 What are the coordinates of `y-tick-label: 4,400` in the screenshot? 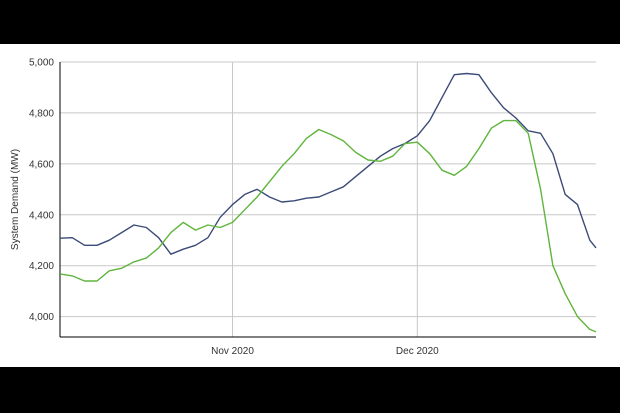 It's located at (41, 215).